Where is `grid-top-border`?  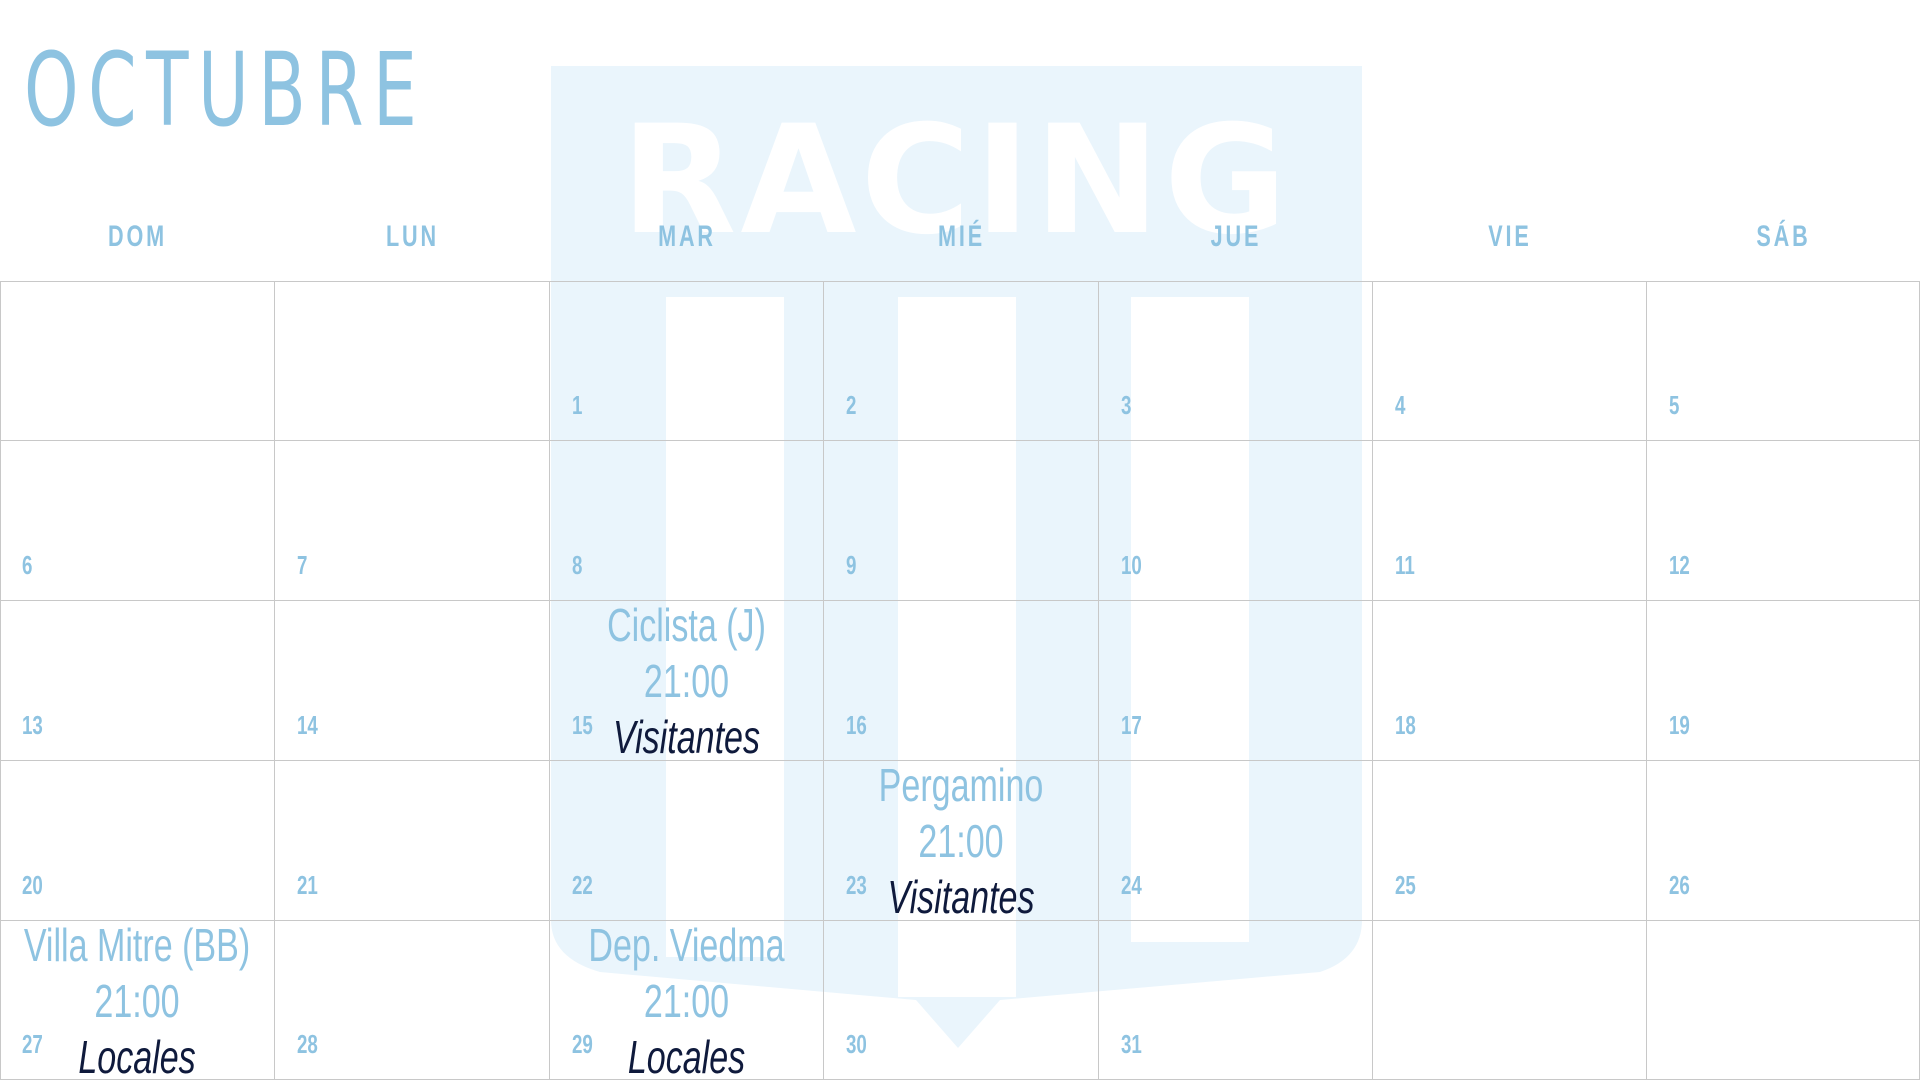 grid-top-border is located at coordinates (960, 281).